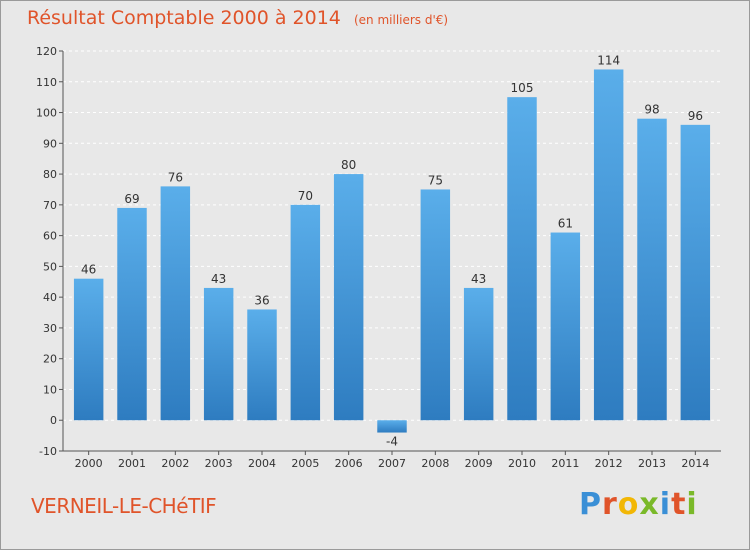 This screenshot has height=550, width=750. What do you see at coordinates (175, 303) in the screenshot?
I see `bar-2002` at bounding box center [175, 303].